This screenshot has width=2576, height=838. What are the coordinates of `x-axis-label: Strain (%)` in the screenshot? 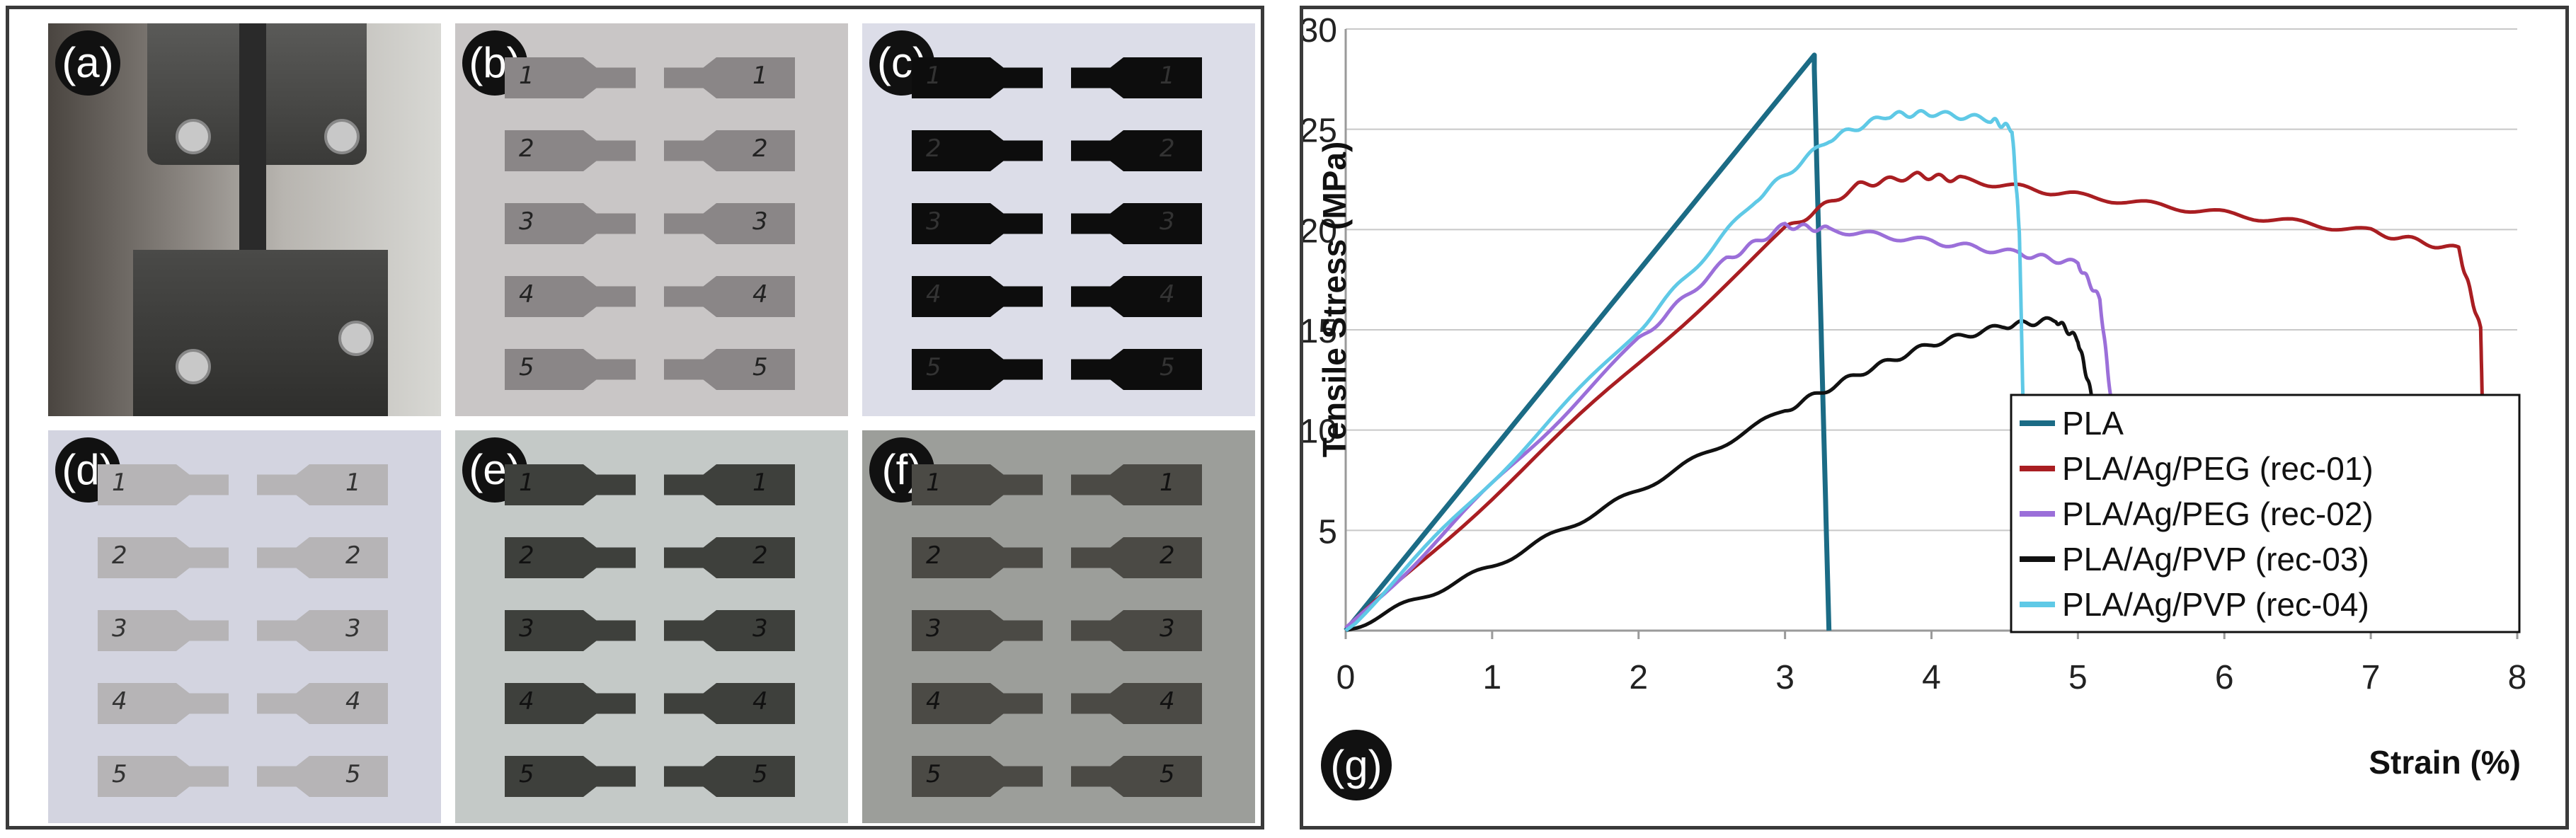 It's located at (2445, 762).